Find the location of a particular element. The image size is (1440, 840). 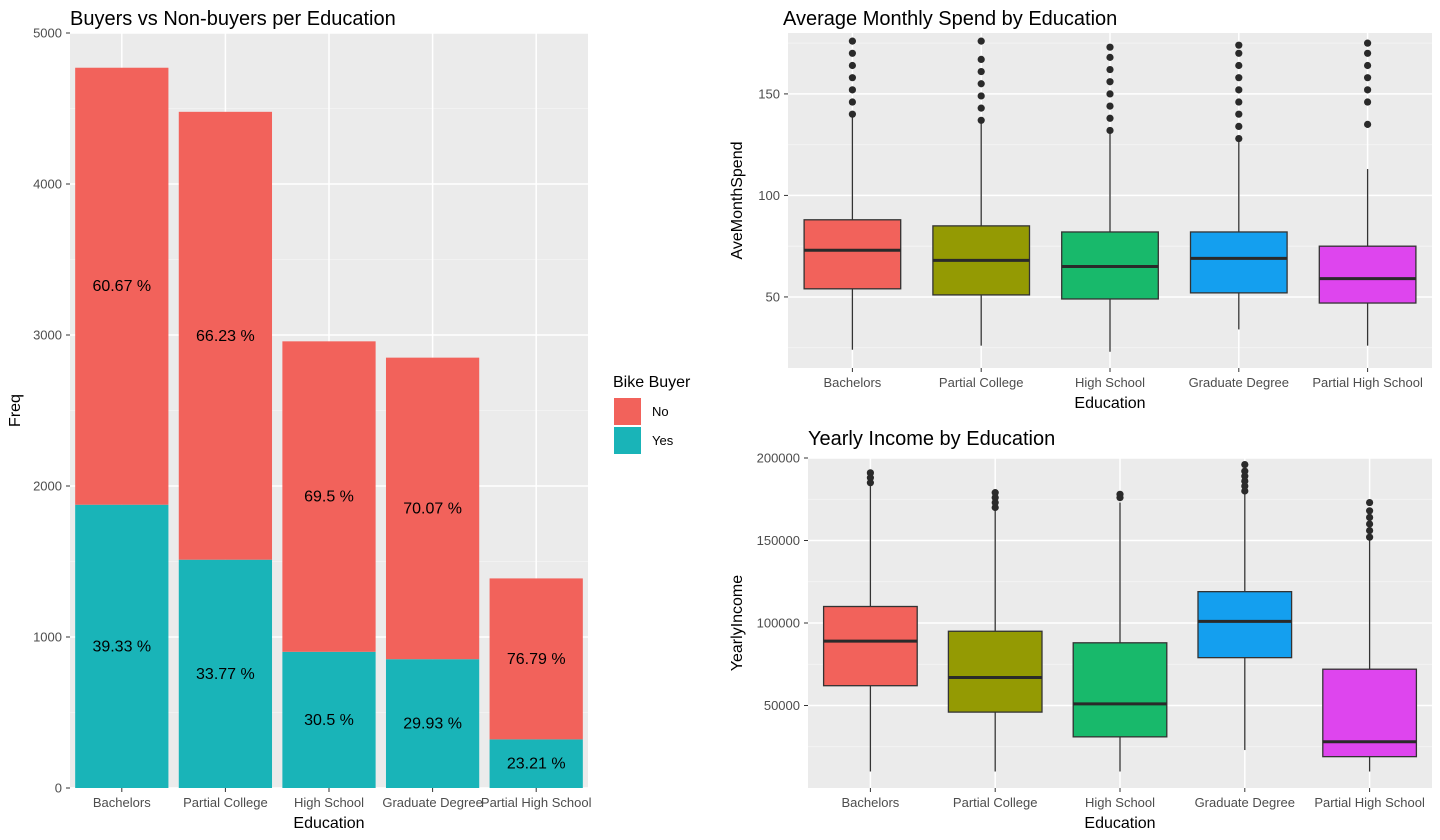

y-tick-label: 150 is located at coordinates (769, 93).